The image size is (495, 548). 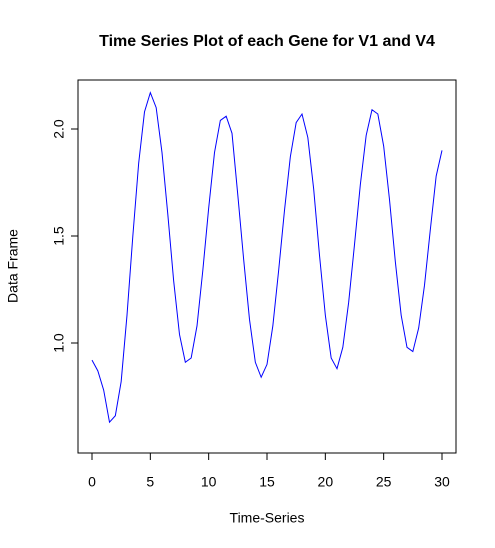 What do you see at coordinates (209, 482) in the screenshot?
I see `x-tick-label: 10` at bounding box center [209, 482].